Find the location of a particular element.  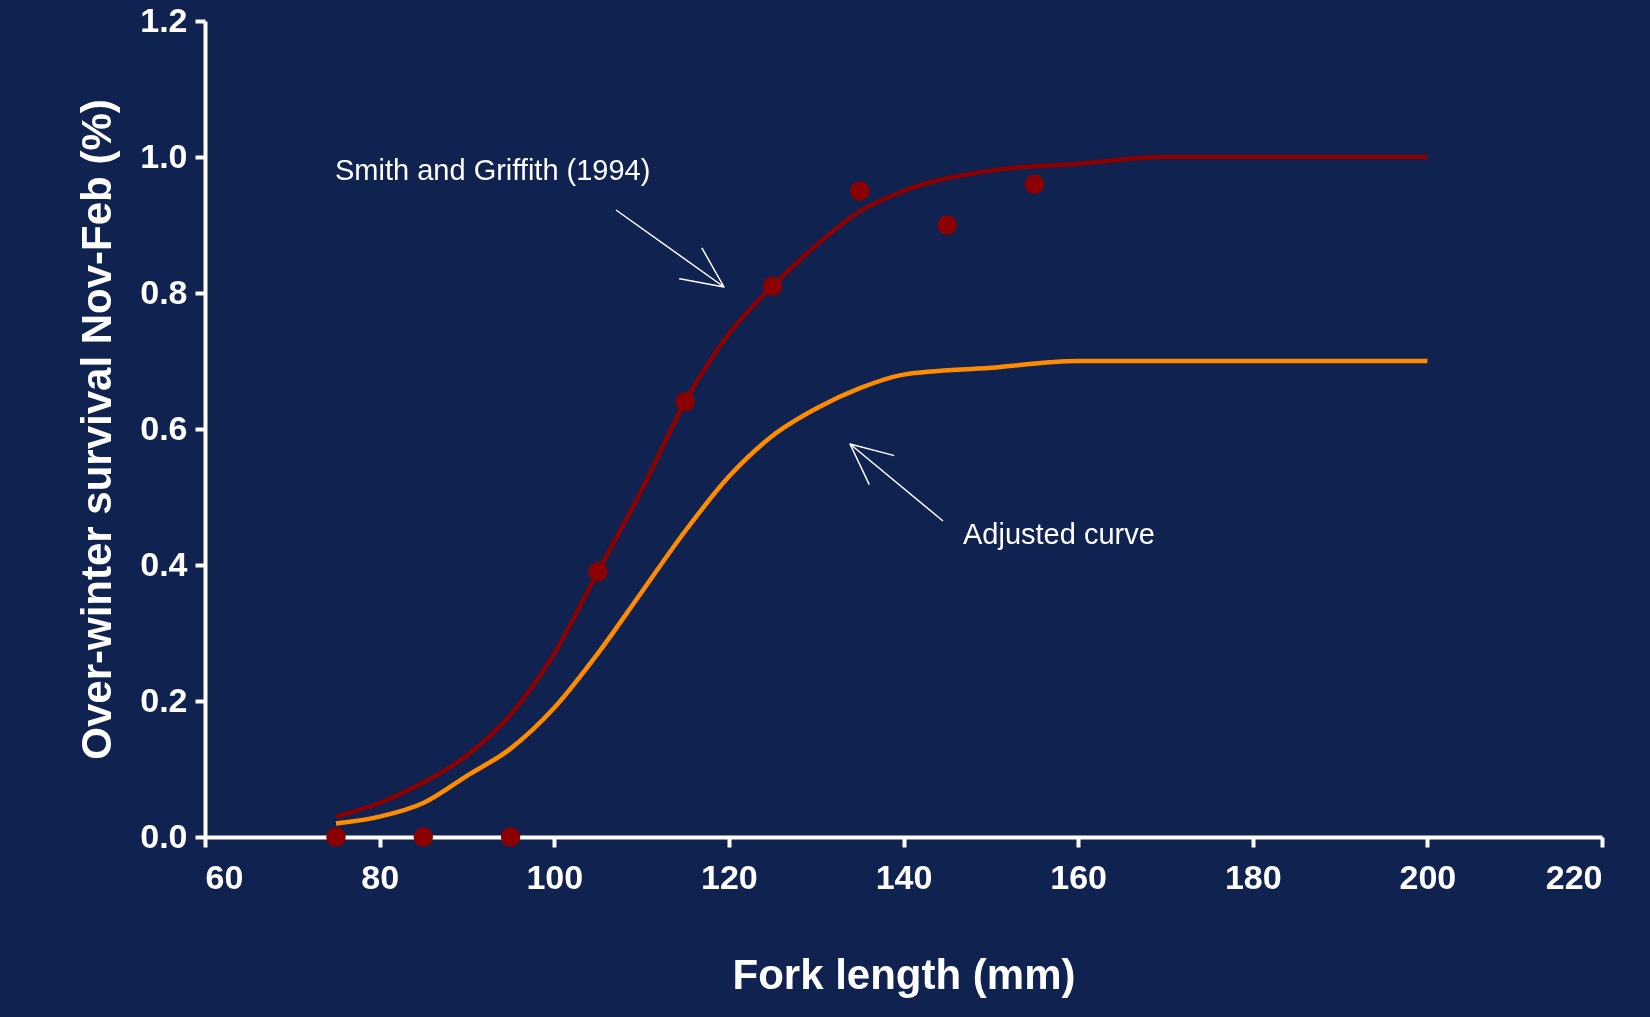

y-tick-label: 0.6 is located at coordinates (164, 427).